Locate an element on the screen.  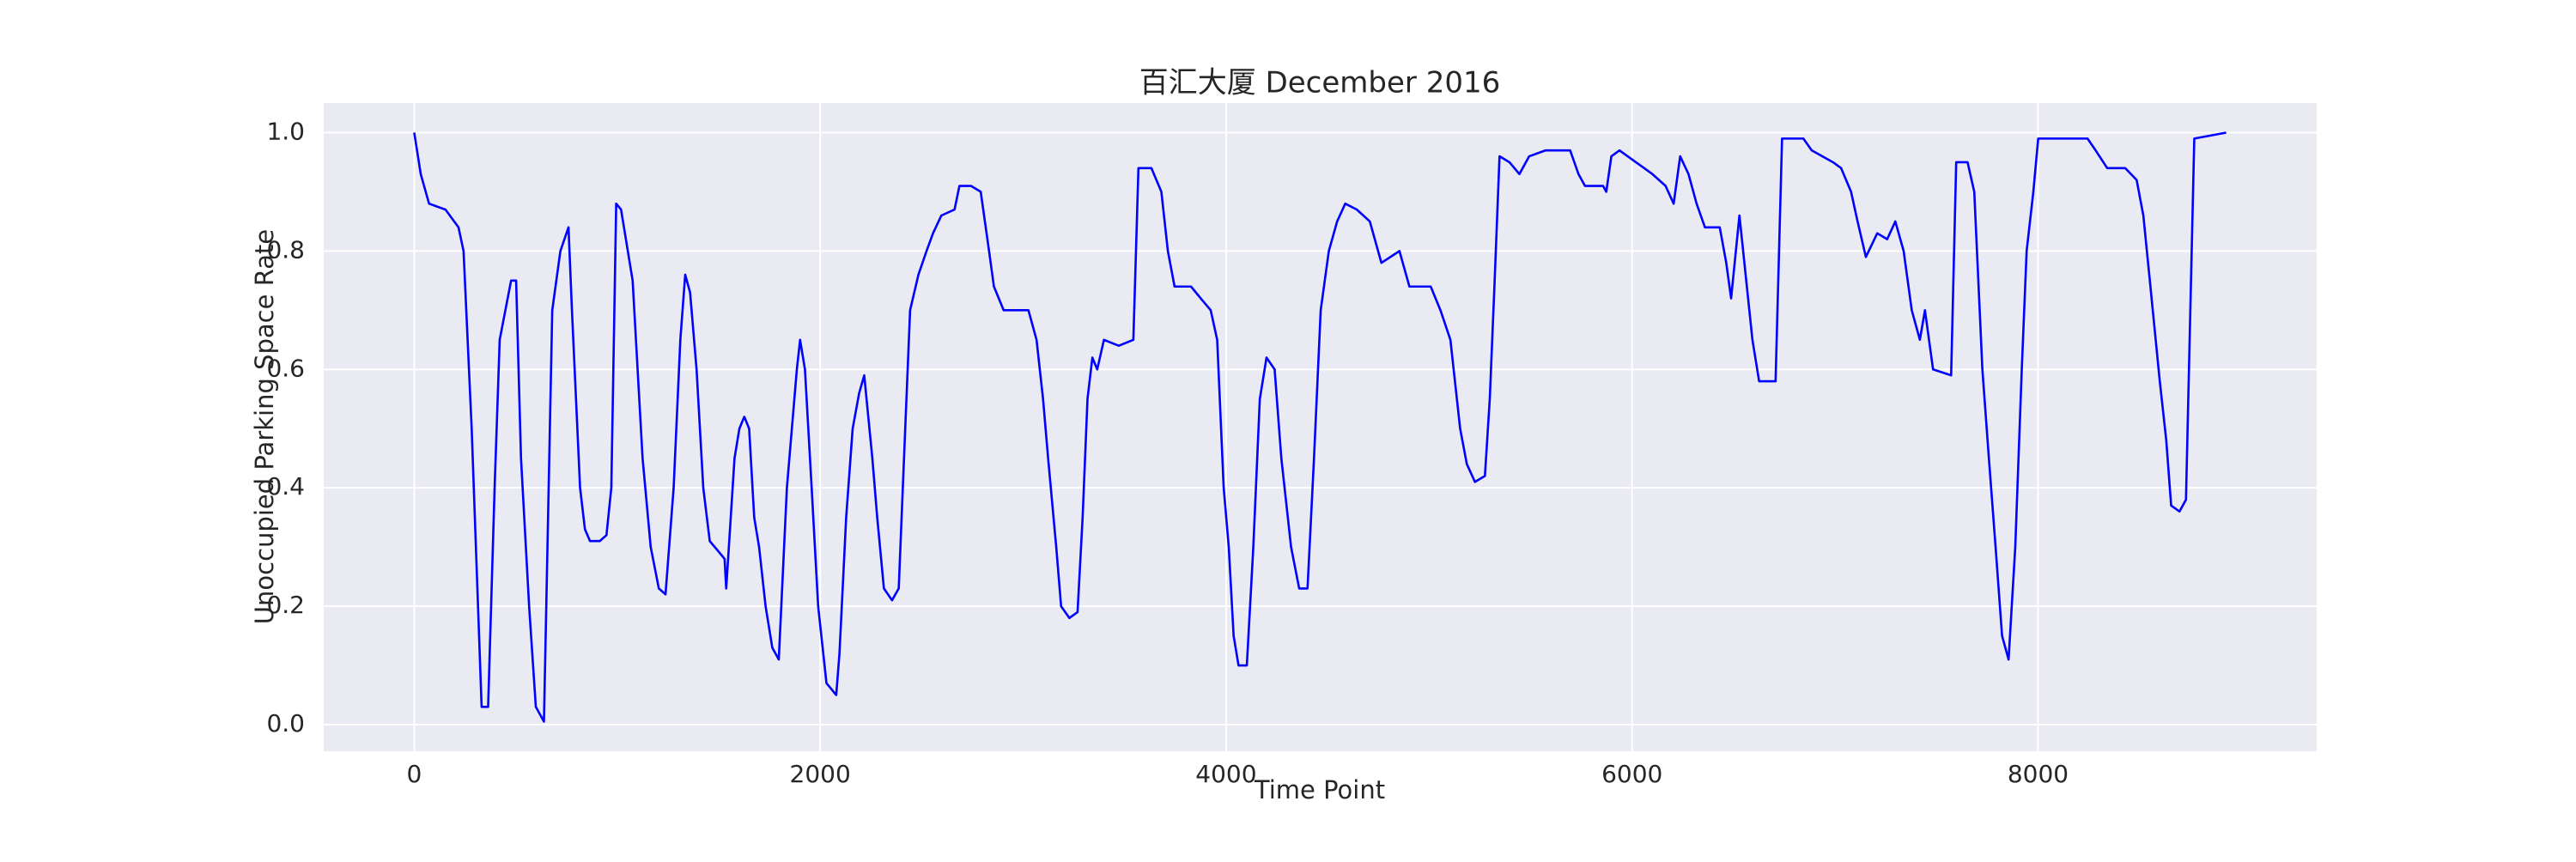
chart-title: 百汇大厦 December 2016 is located at coordinates (1319, 83).